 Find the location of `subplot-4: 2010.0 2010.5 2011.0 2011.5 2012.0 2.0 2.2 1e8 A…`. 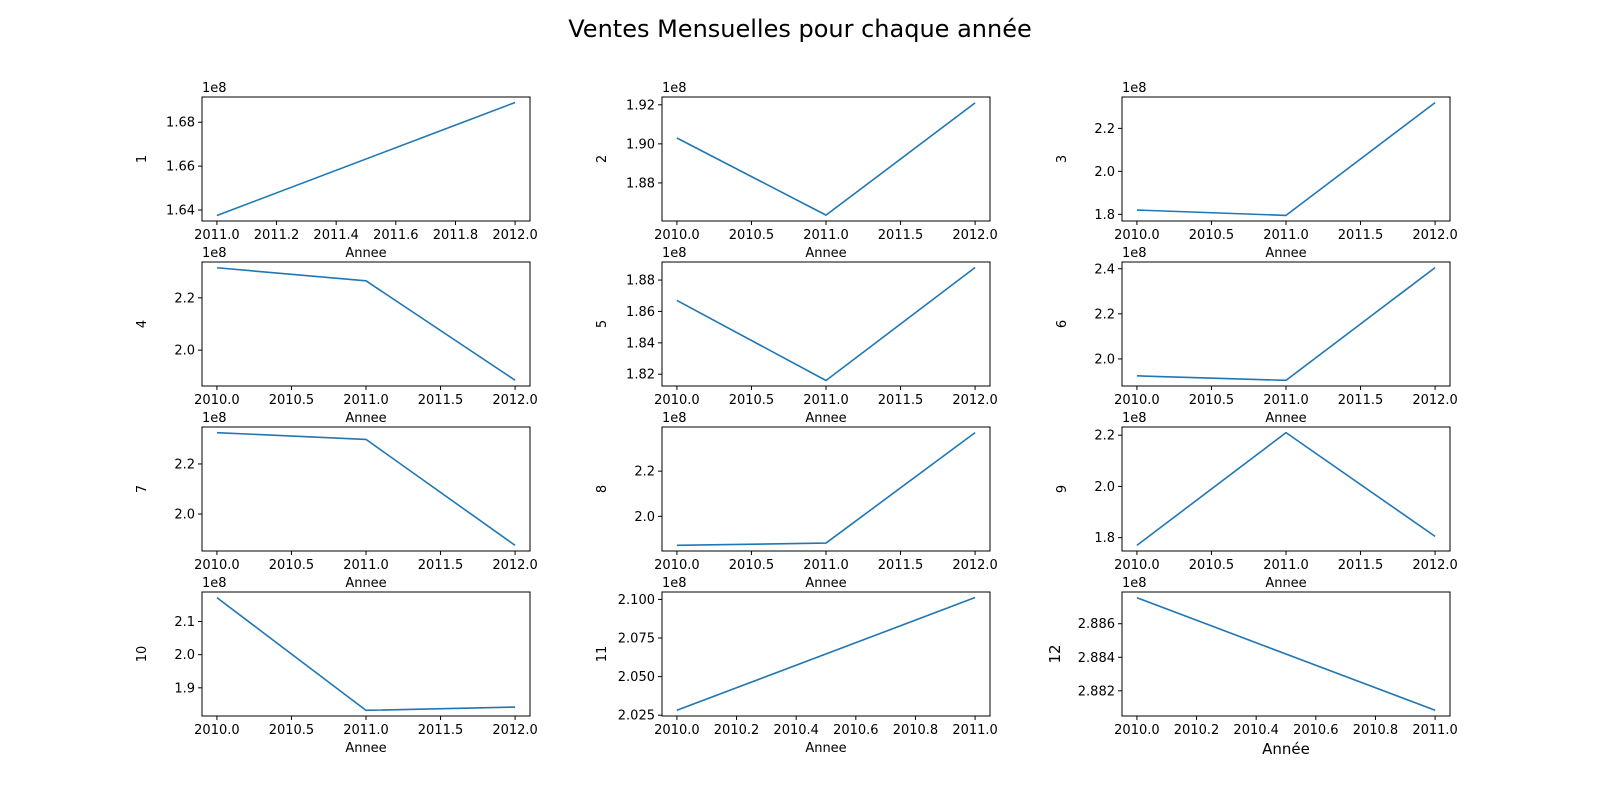

subplot-4: 2010.0 2010.5 2011.0 2011.5 2012.0 2.0 2.2 1e8 A… is located at coordinates (336, 336).